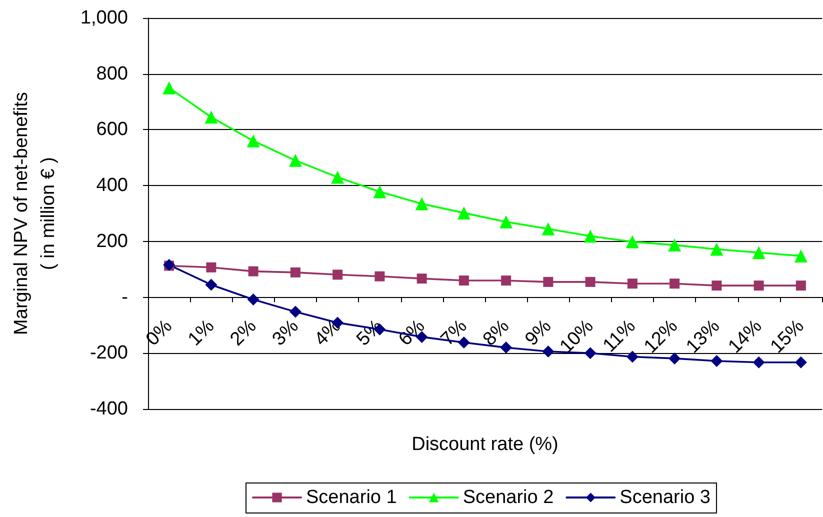  I want to click on x-tick-label: 2%, so click(243, 333).